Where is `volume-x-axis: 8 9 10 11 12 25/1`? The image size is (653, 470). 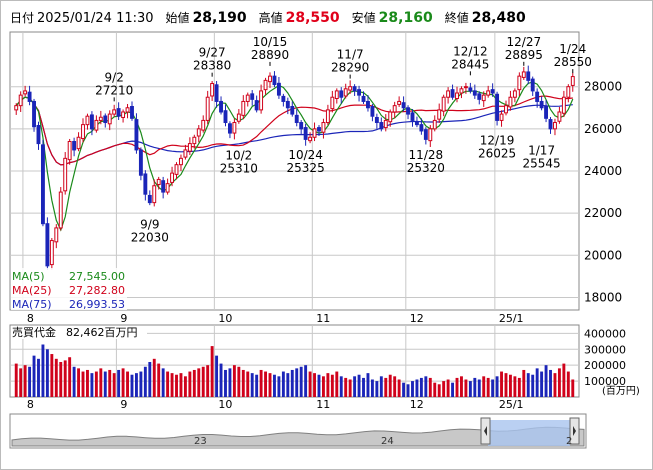 volume-x-axis: 8 9 10 11 12 25/1 is located at coordinates (275, 404).